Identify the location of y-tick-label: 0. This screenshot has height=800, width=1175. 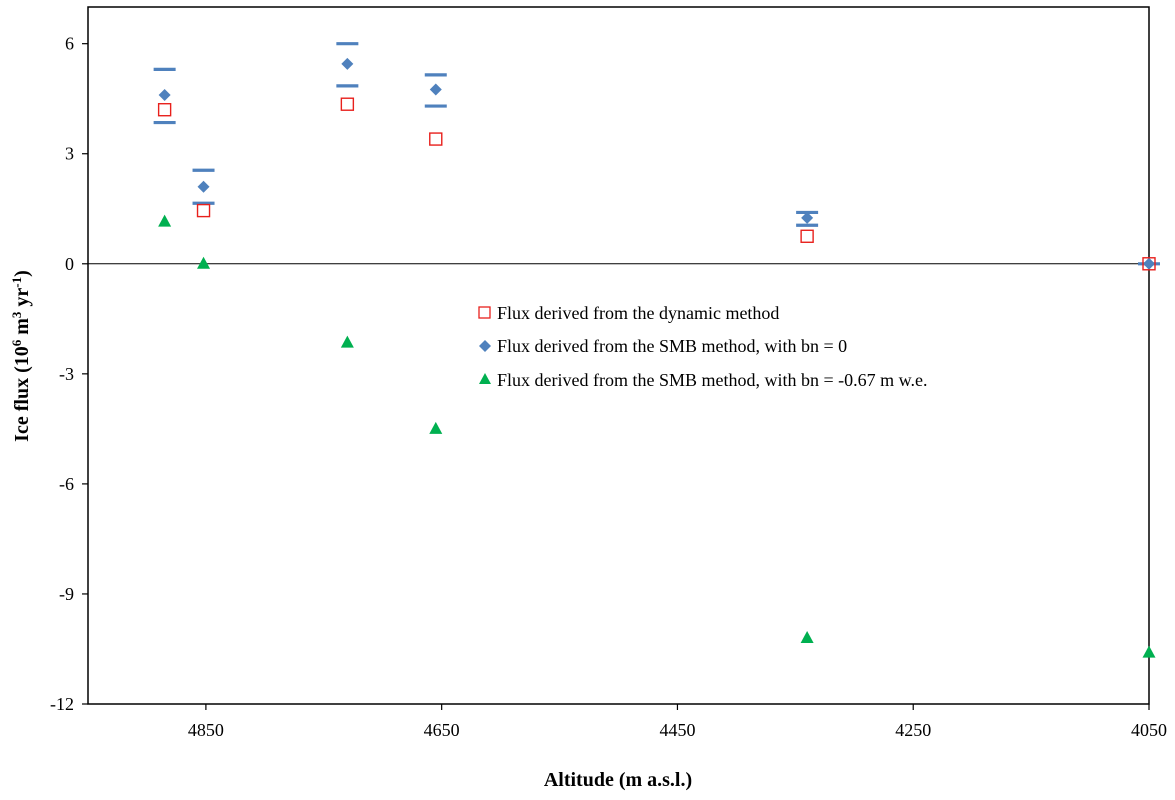
(69, 264).